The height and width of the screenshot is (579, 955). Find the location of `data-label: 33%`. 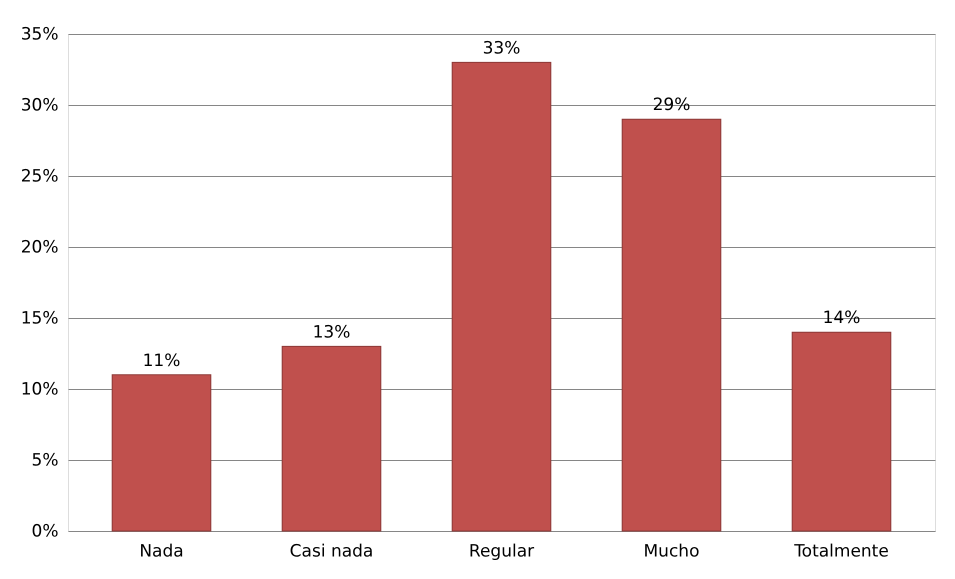

data-label: 33% is located at coordinates (501, 48).